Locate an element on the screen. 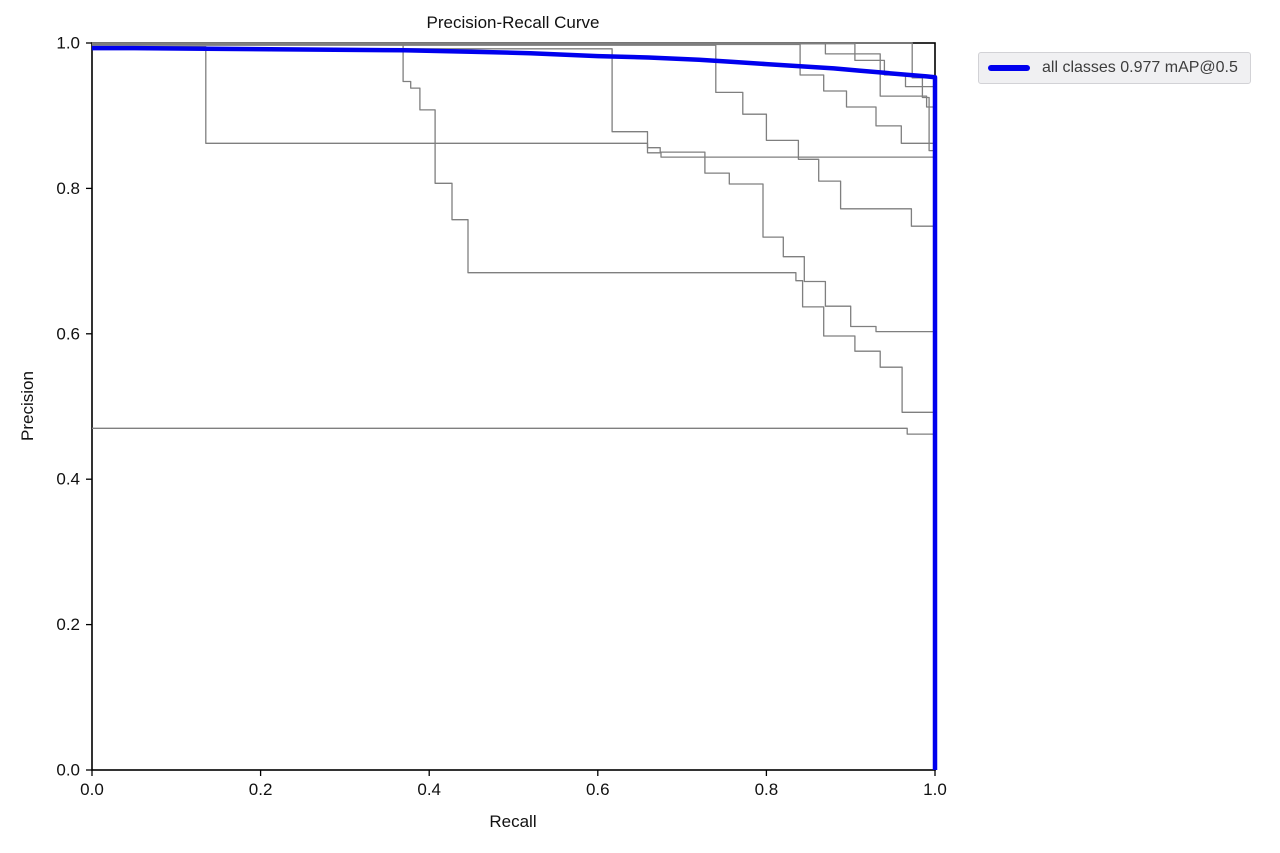  x-axis-label: Recall is located at coordinates (513, 821).